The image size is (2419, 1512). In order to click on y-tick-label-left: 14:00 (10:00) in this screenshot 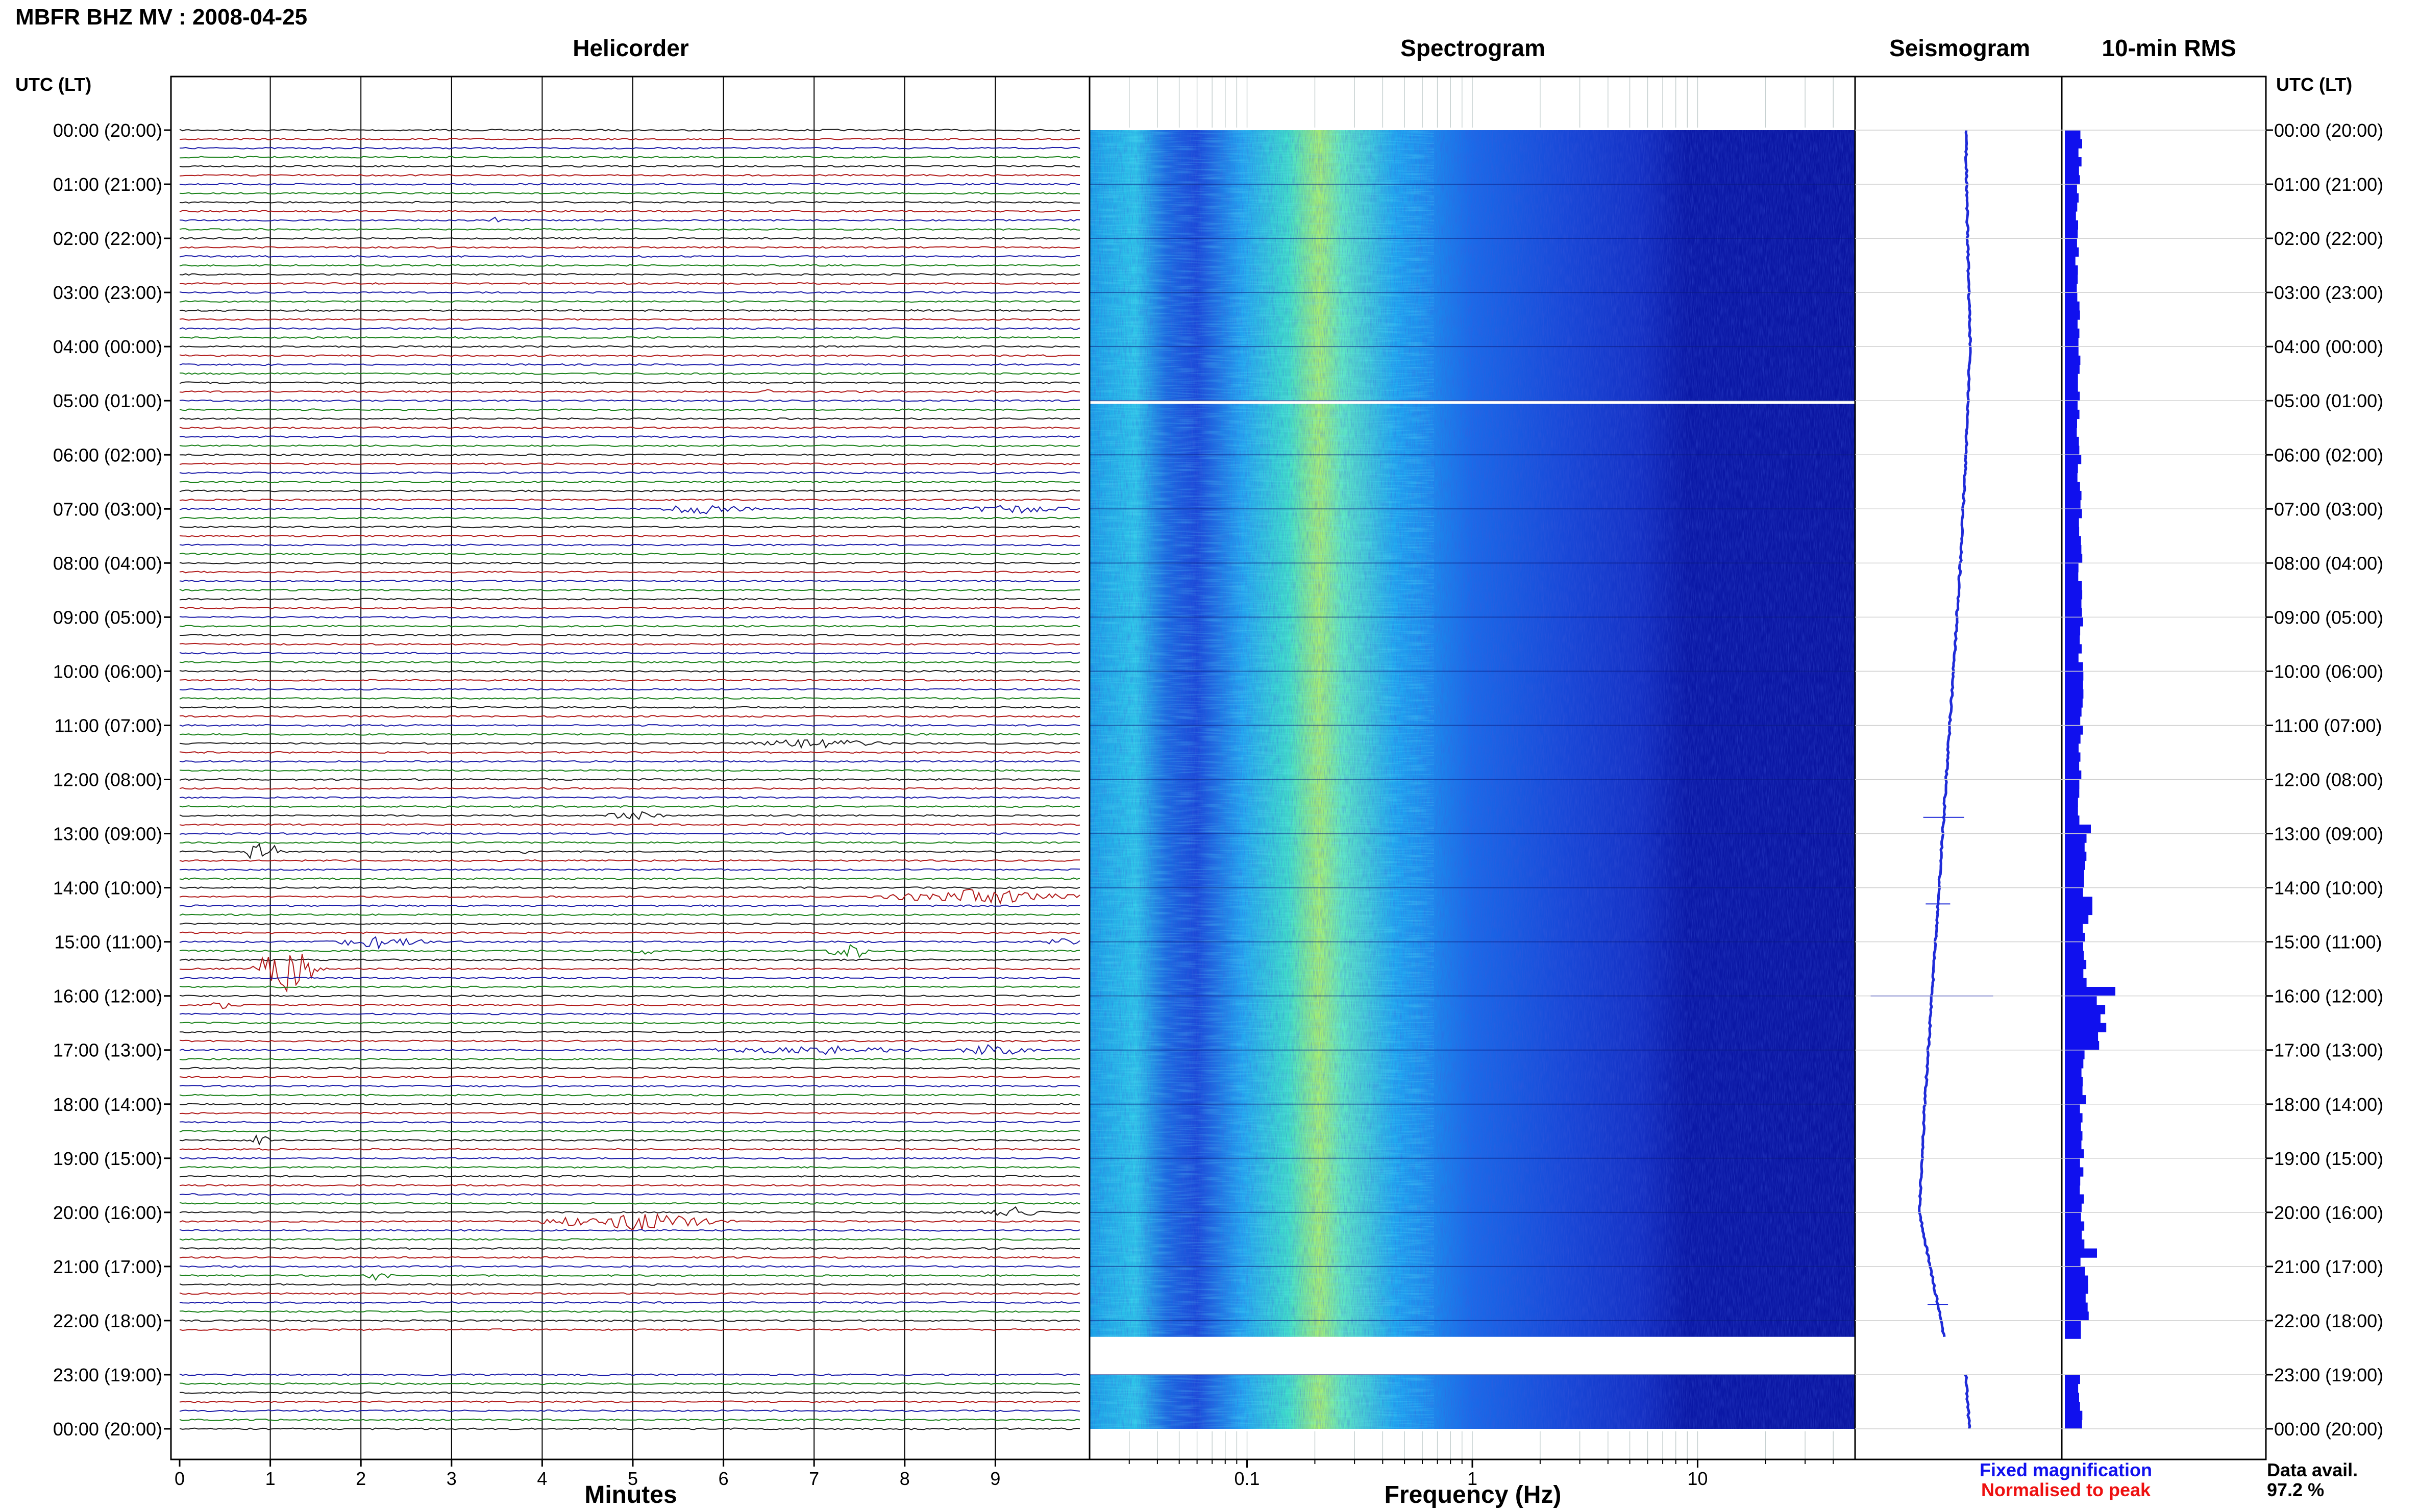, I will do `click(107, 888)`.